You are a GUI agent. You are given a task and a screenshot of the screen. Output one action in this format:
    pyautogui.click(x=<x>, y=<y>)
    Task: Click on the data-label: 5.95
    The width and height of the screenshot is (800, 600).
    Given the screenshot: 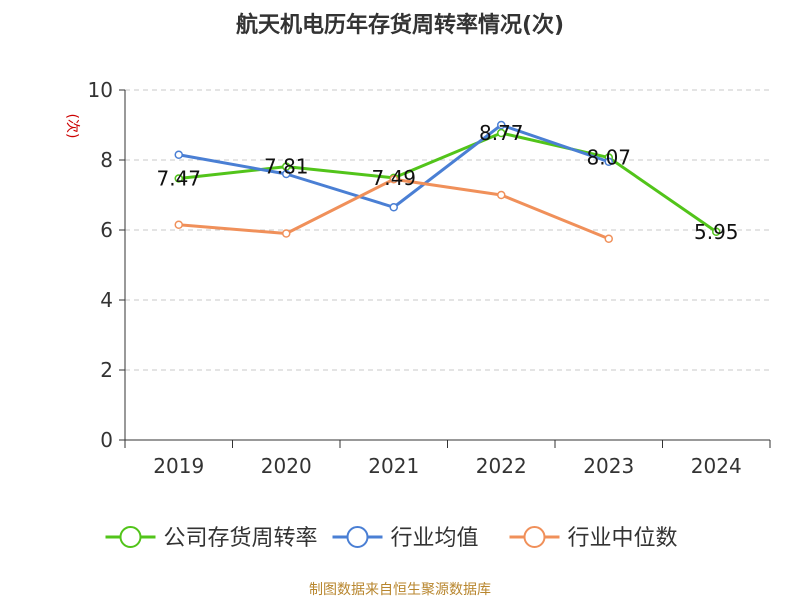 What is the action you would take?
    pyautogui.click(x=716, y=232)
    